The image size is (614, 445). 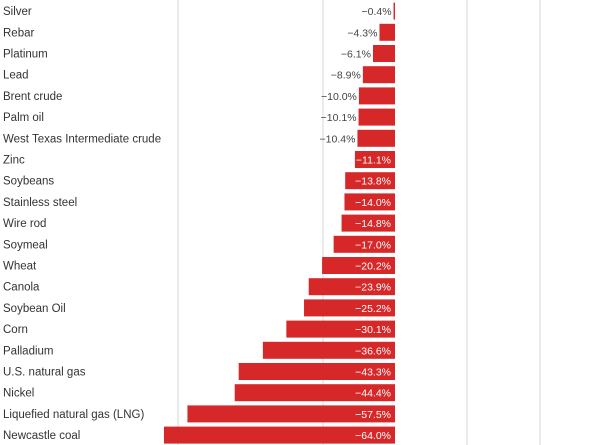 I want to click on value-label: −0.4%, so click(x=376, y=12).